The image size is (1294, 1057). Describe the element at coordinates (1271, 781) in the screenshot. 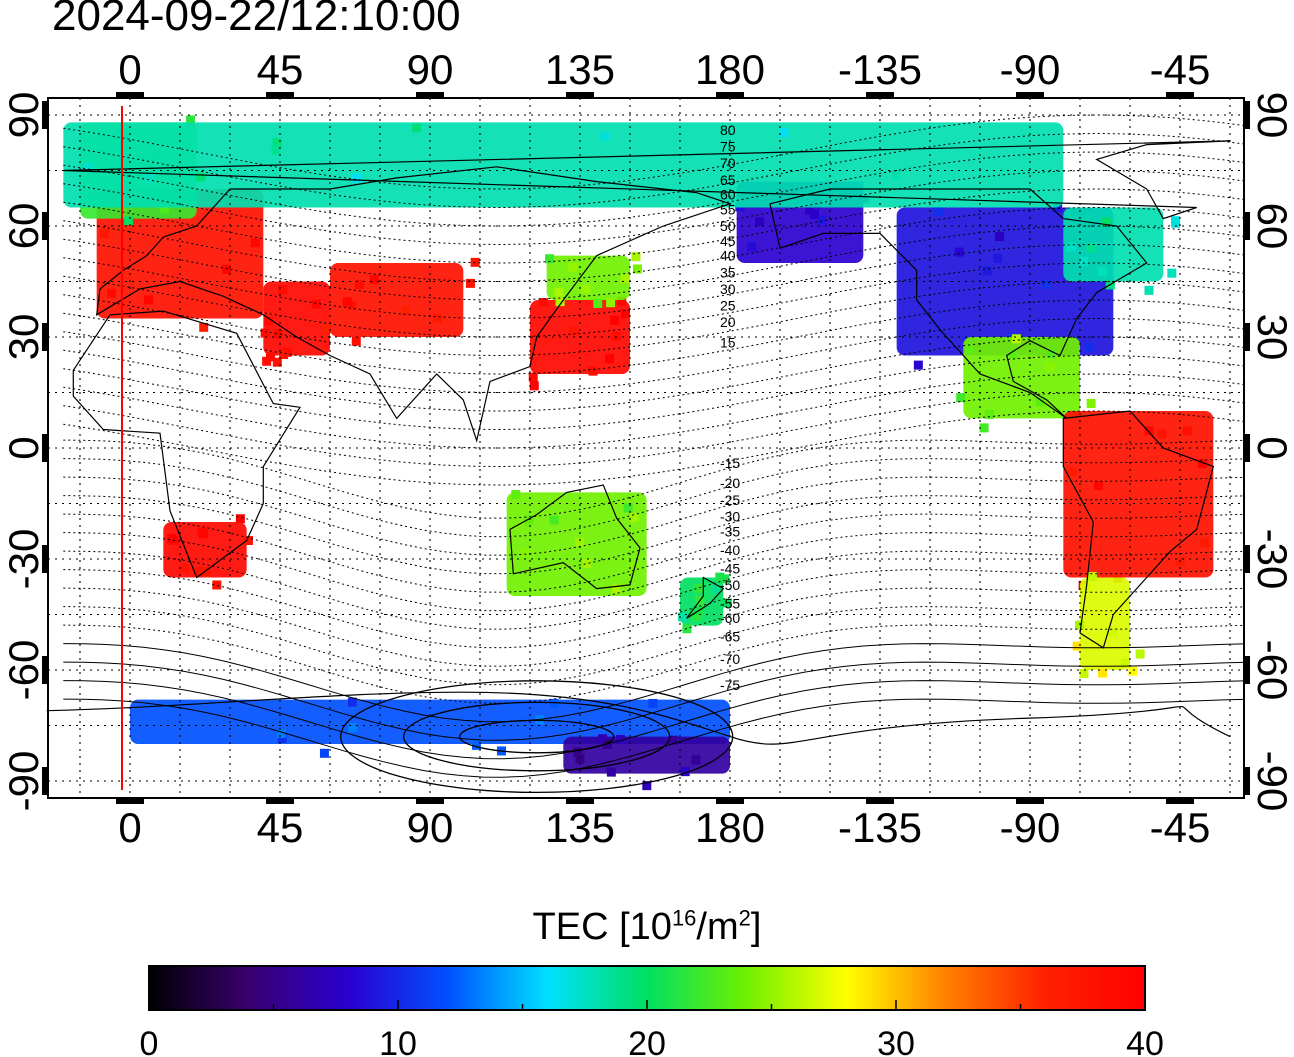

I see `right-lat-label: -90` at that location.